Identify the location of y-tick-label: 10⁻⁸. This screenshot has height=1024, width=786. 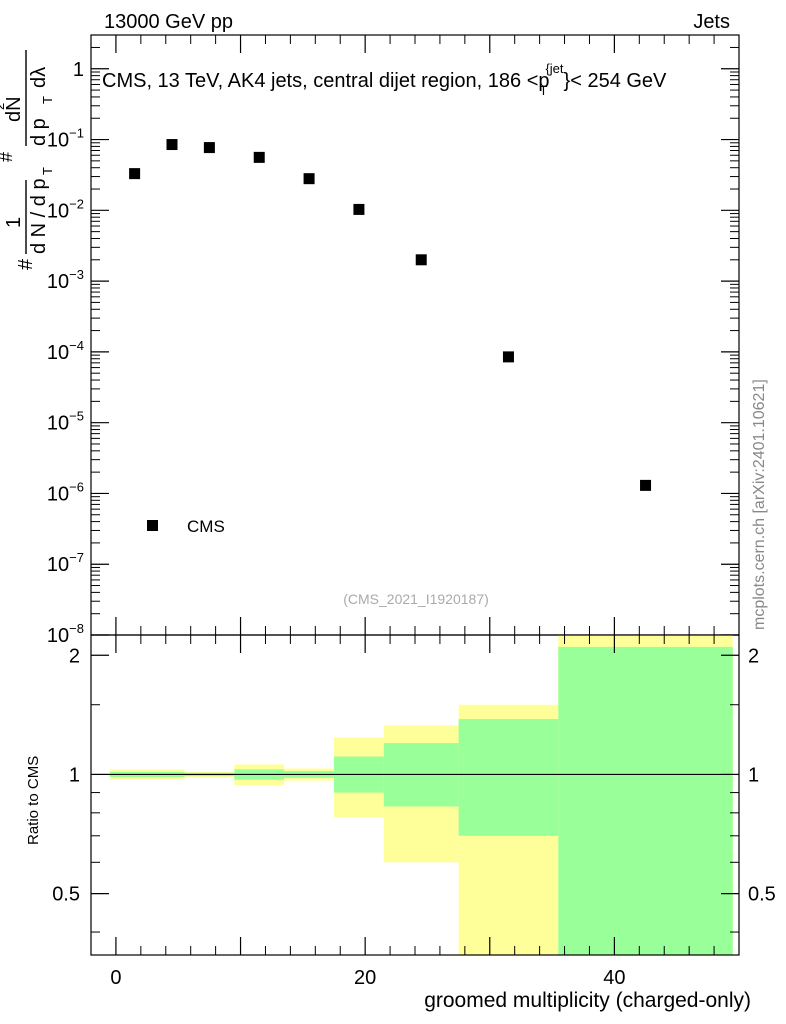
(65, 634).